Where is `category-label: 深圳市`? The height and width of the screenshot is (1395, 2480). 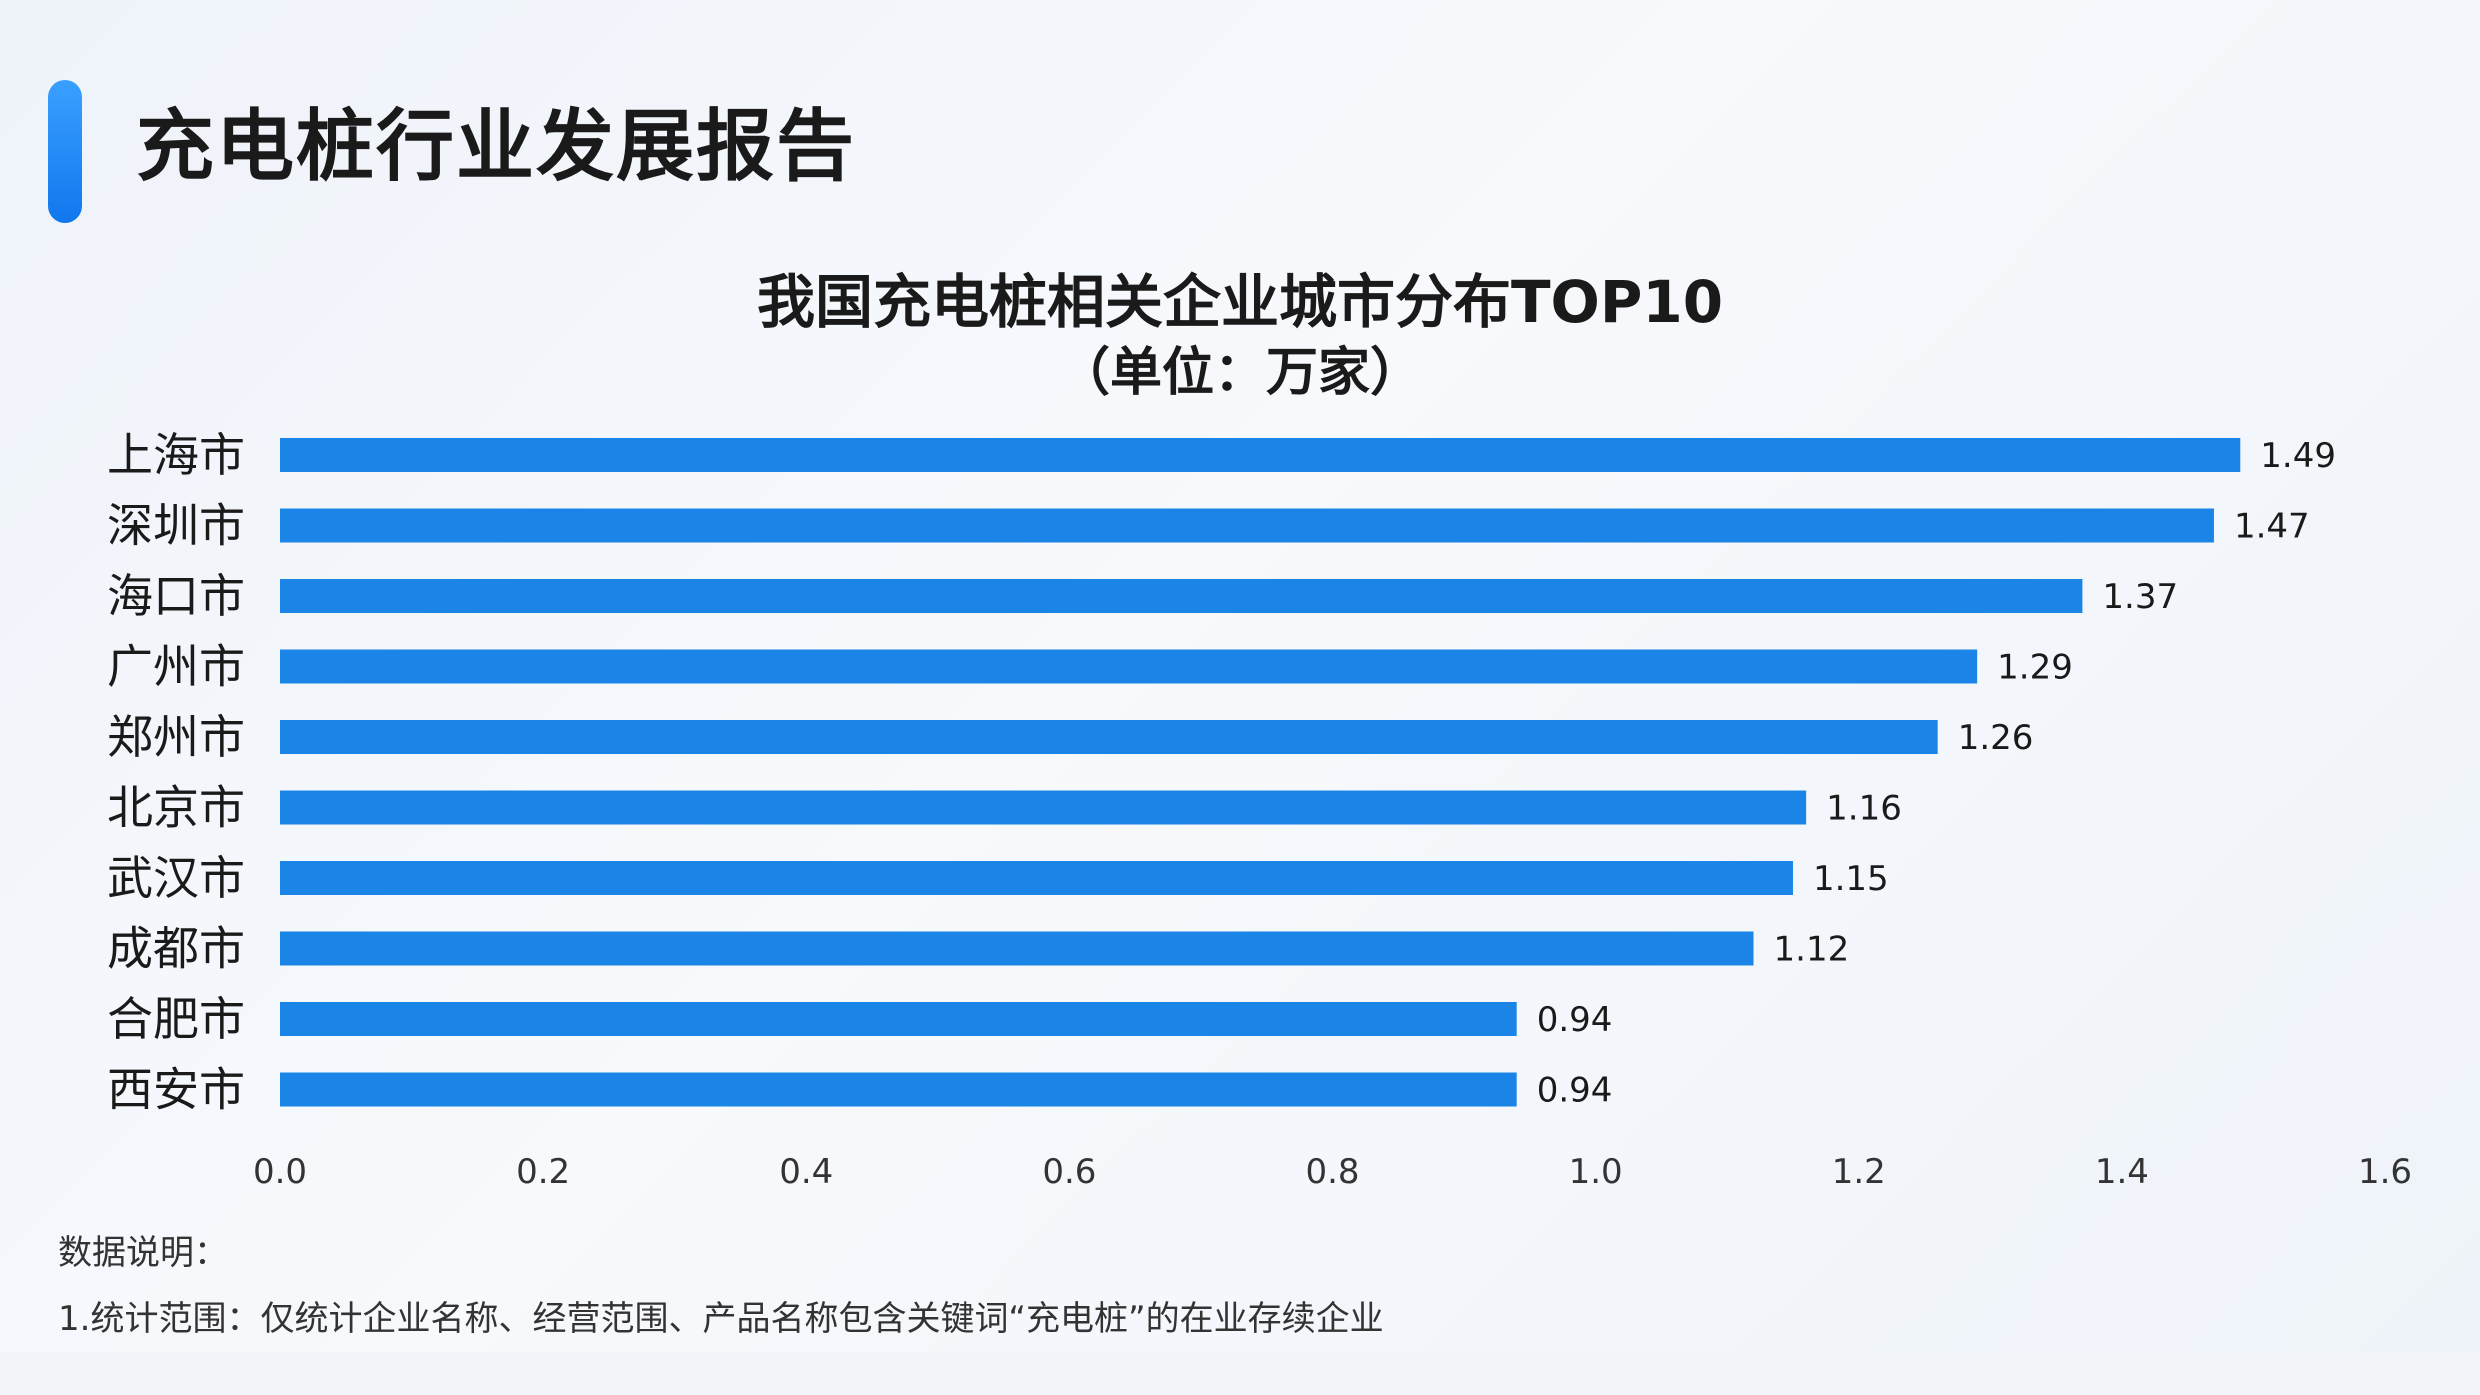 category-label: 深圳市 is located at coordinates (176, 526).